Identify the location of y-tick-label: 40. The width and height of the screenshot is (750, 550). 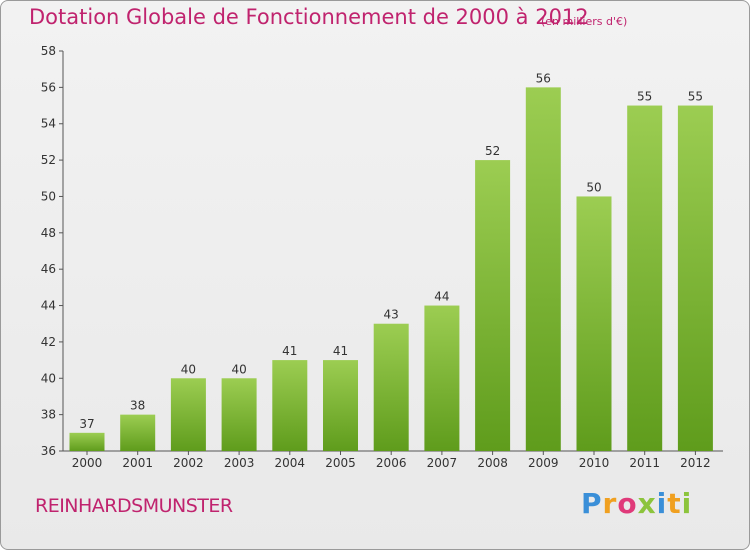
(48, 378).